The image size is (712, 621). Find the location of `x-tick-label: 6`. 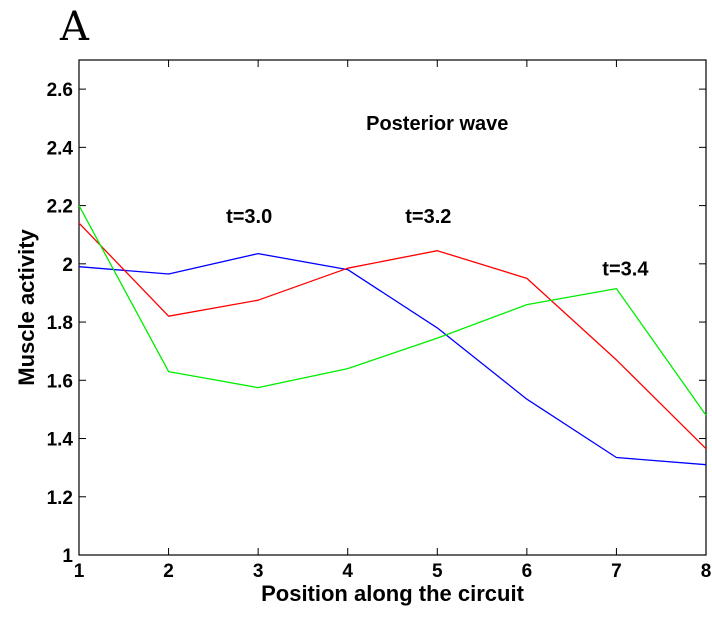

x-tick-label: 6 is located at coordinates (527, 571).